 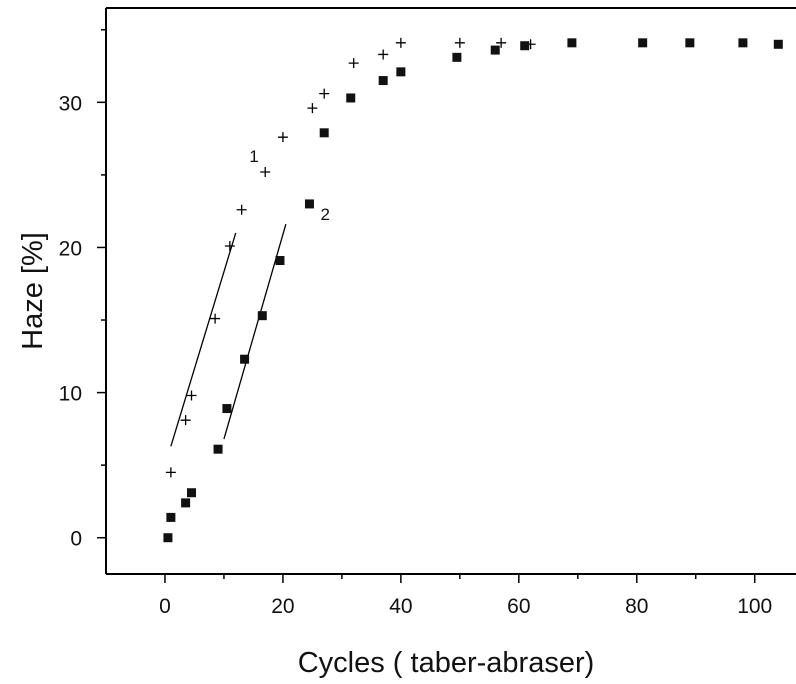 I want to click on y-axis-title: Haze [%], so click(x=33, y=291).